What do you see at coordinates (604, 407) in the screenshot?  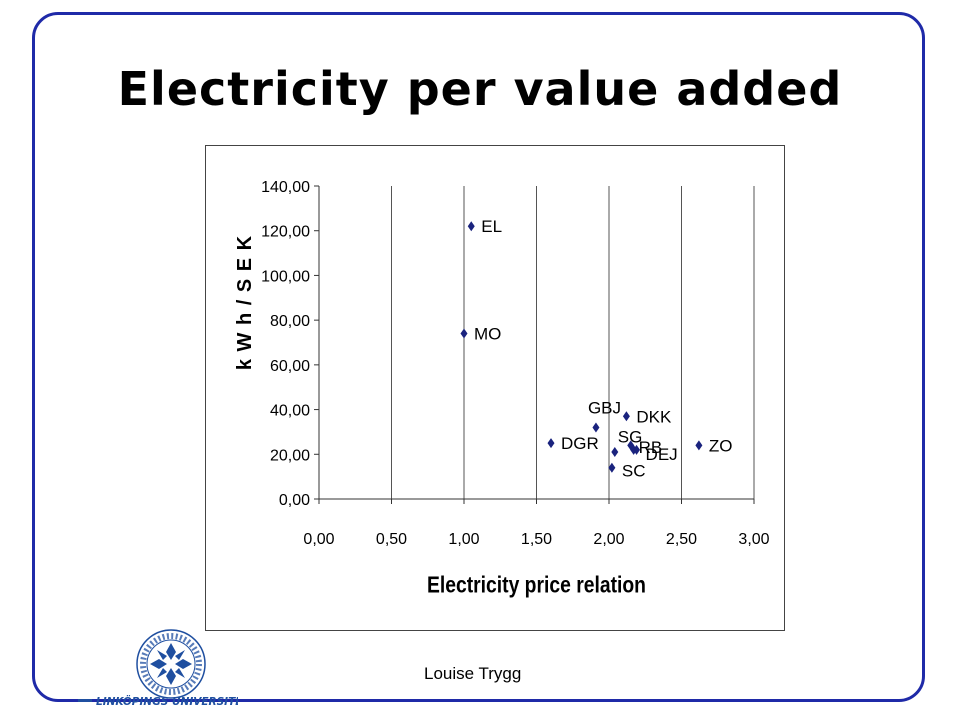 I see `data-point-label: GBJ` at bounding box center [604, 407].